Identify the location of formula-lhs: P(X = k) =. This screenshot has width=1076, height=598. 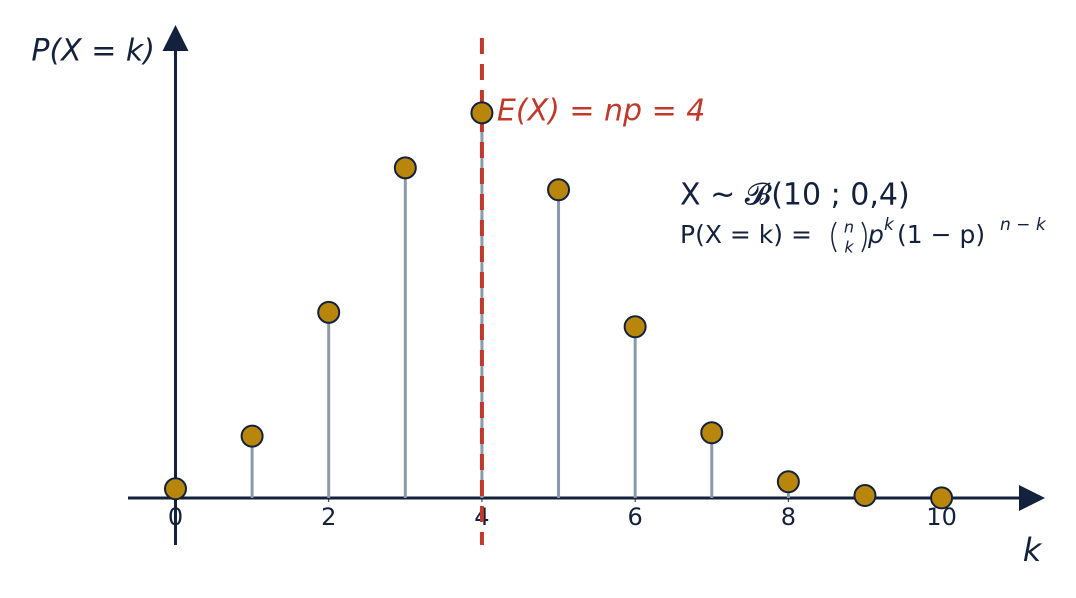
(746, 234).